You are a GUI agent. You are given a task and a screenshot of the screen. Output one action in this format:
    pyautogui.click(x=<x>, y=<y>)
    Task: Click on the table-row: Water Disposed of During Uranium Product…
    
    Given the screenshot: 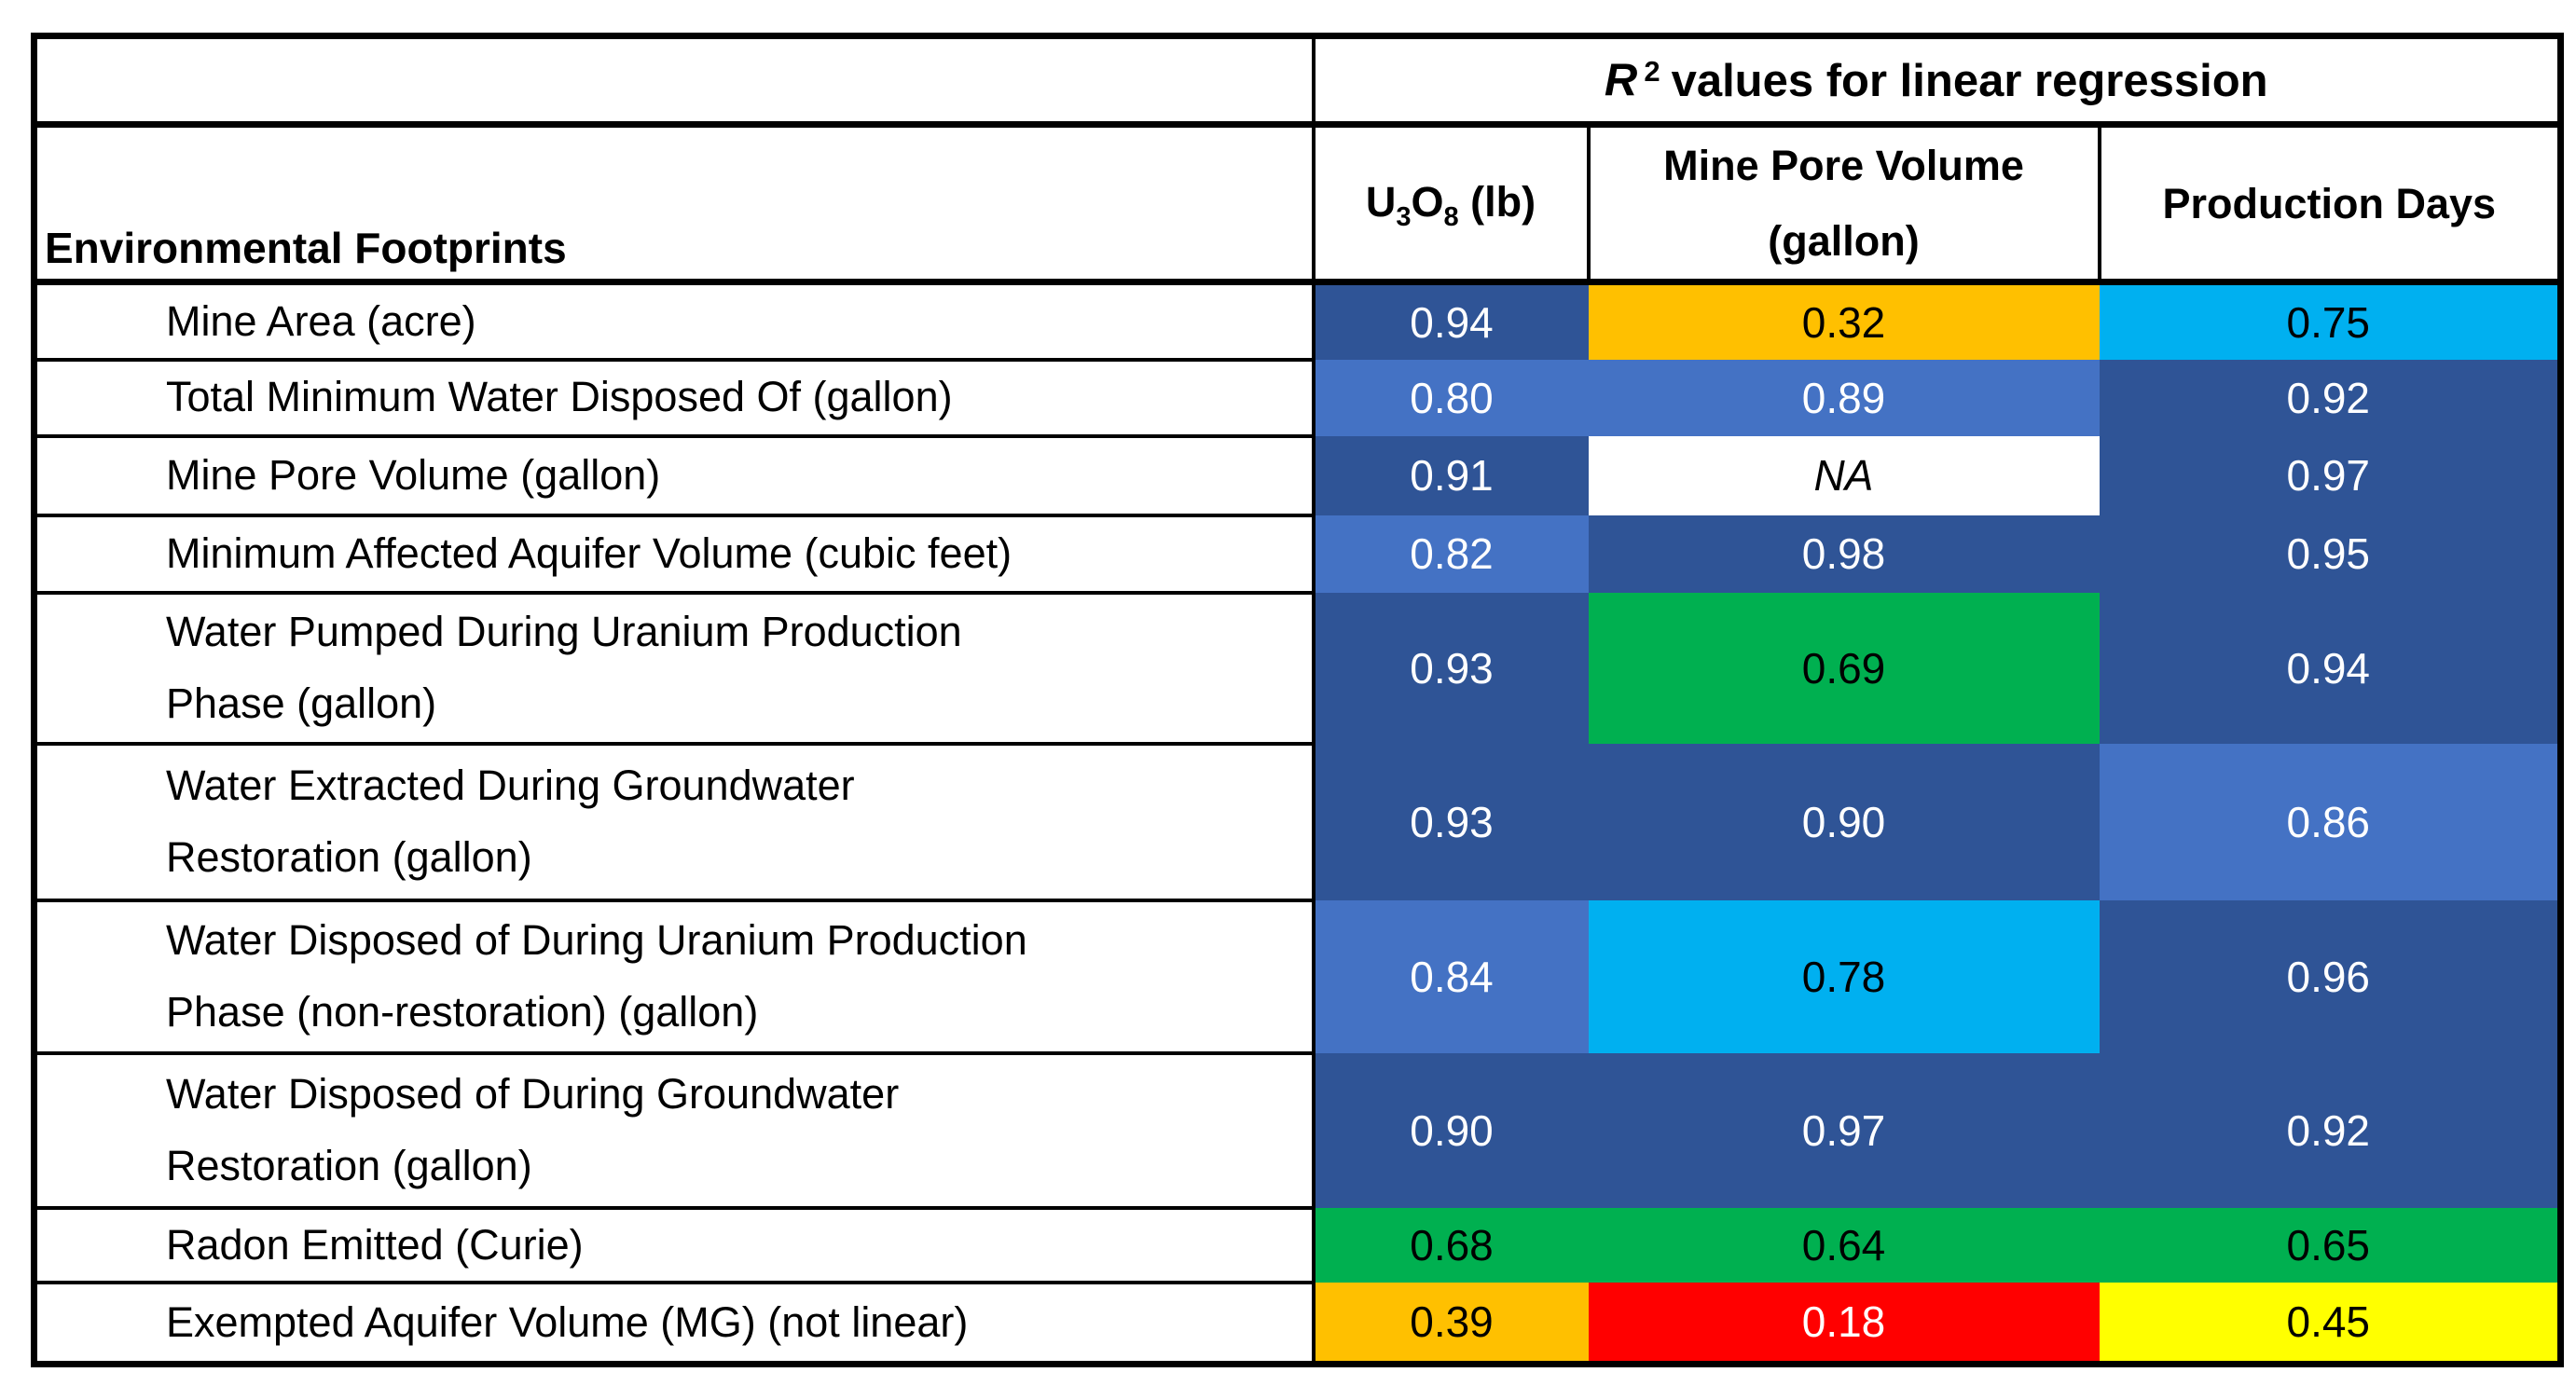 What is the action you would take?
    pyautogui.click(x=1296, y=976)
    